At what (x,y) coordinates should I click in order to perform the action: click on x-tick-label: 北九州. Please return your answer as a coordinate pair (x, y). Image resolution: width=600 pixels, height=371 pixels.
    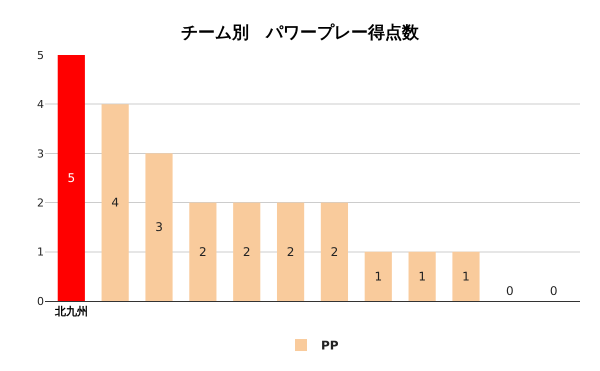
    Looking at the image, I should click on (71, 311).